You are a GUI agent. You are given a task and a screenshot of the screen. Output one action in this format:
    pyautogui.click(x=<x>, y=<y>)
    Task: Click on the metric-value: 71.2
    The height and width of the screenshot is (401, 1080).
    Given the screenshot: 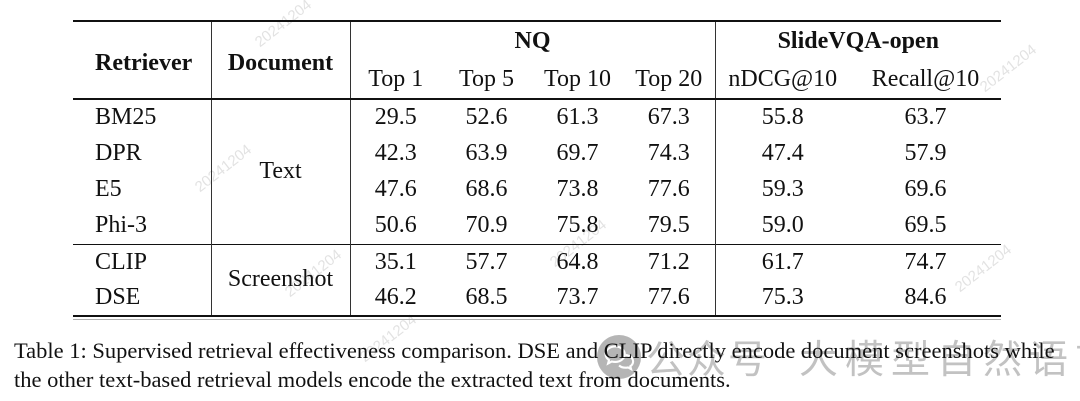 What is the action you would take?
    pyautogui.click(x=669, y=262)
    